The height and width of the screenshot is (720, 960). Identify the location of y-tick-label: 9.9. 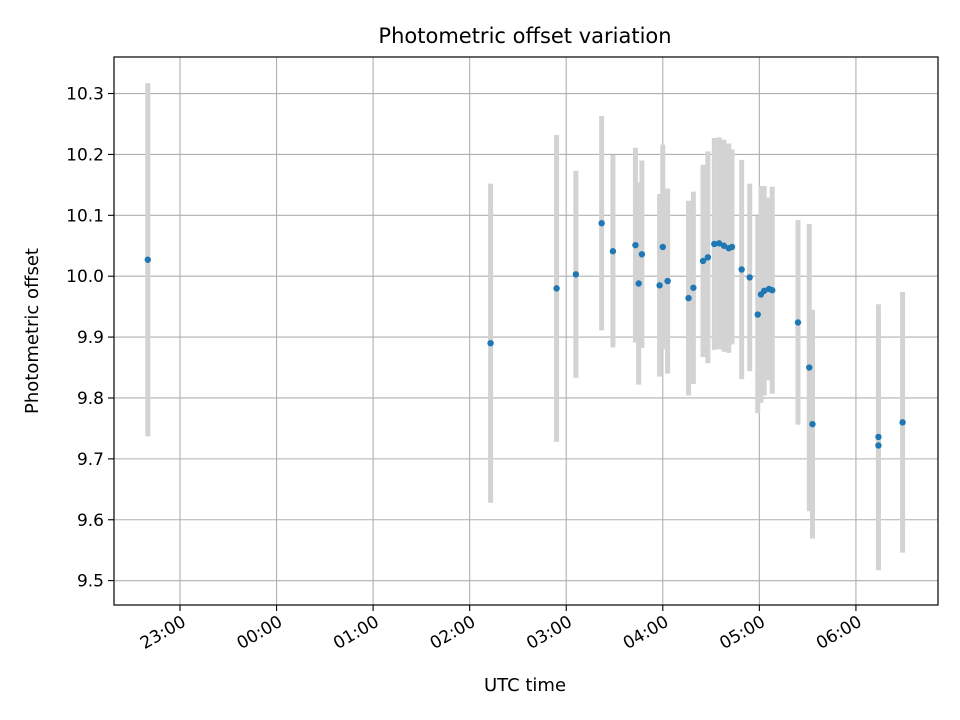
(90, 338).